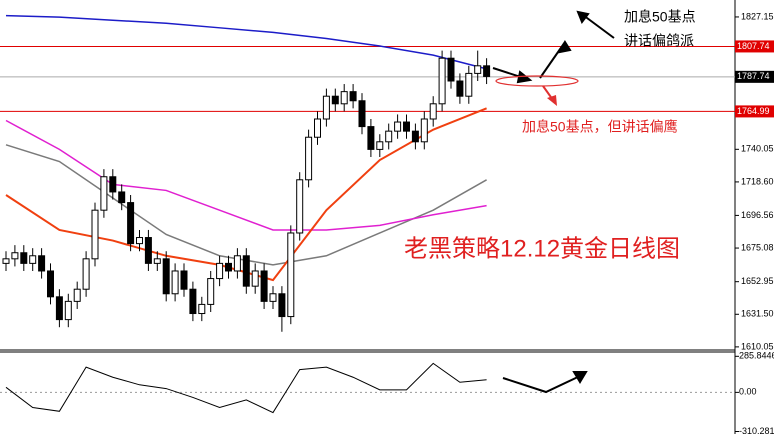 The height and width of the screenshot is (434, 774). I want to click on y-tick-label: 285.8446, so click(756, 356).